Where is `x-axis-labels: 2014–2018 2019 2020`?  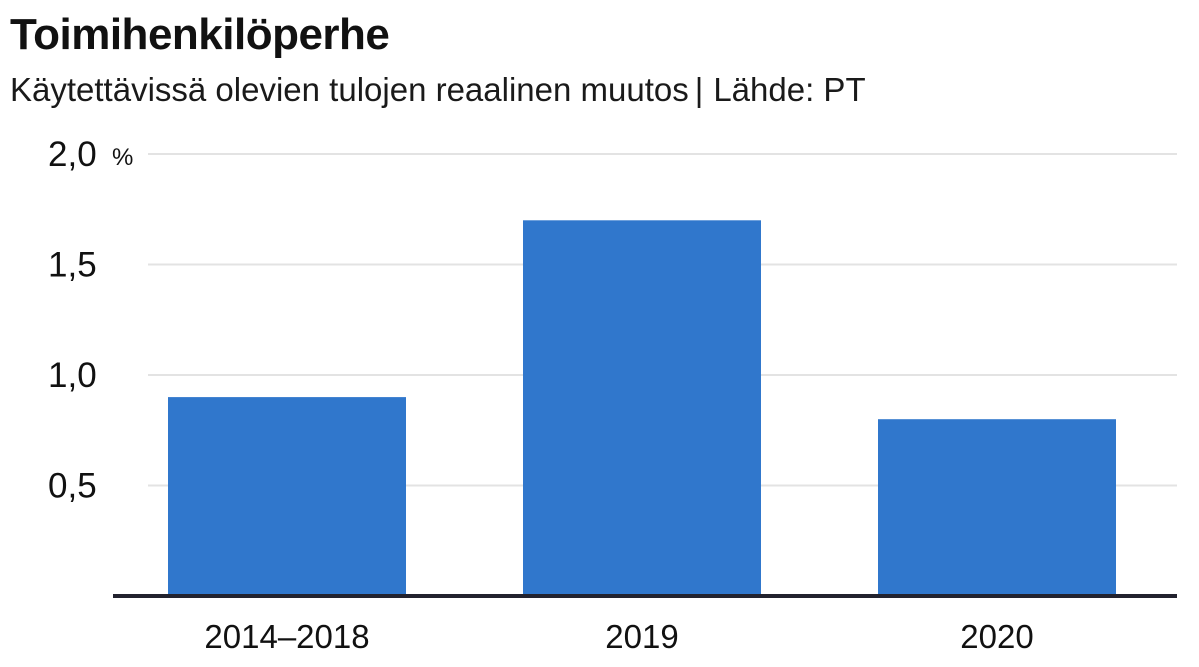 x-axis-labels: 2014–2018 2019 2020 is located at coordinates (618, 636).